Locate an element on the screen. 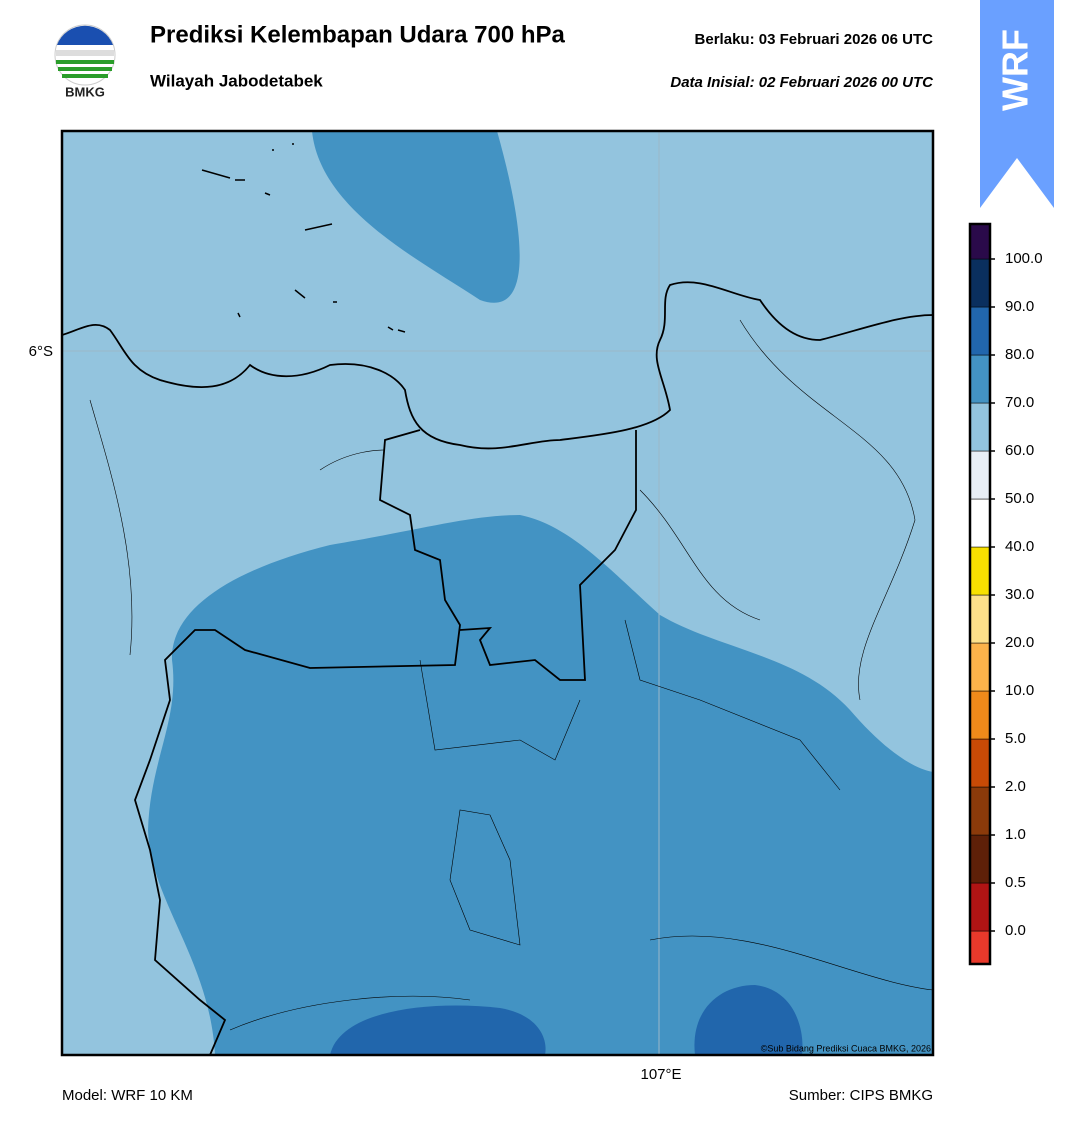  colorbar-label: 80.0 is located at coordinates (1019, 354).